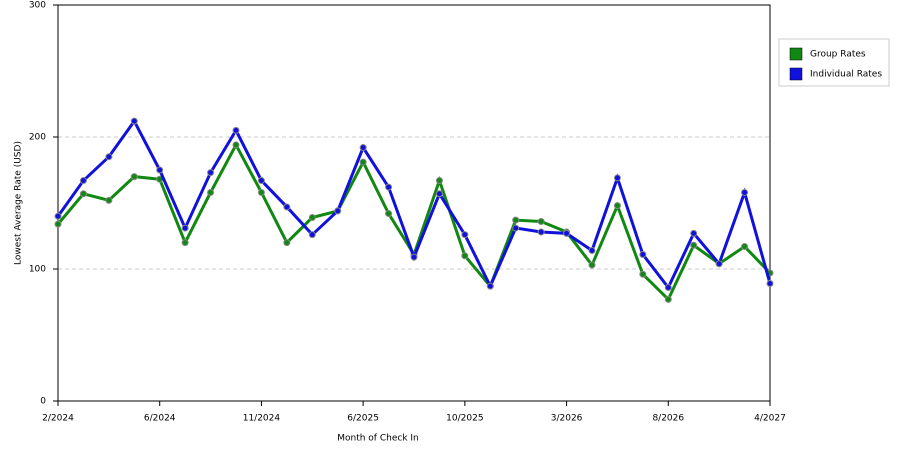  I want to click on y-axis-label: Lowest Average Rate (USD), so click(19, 203).